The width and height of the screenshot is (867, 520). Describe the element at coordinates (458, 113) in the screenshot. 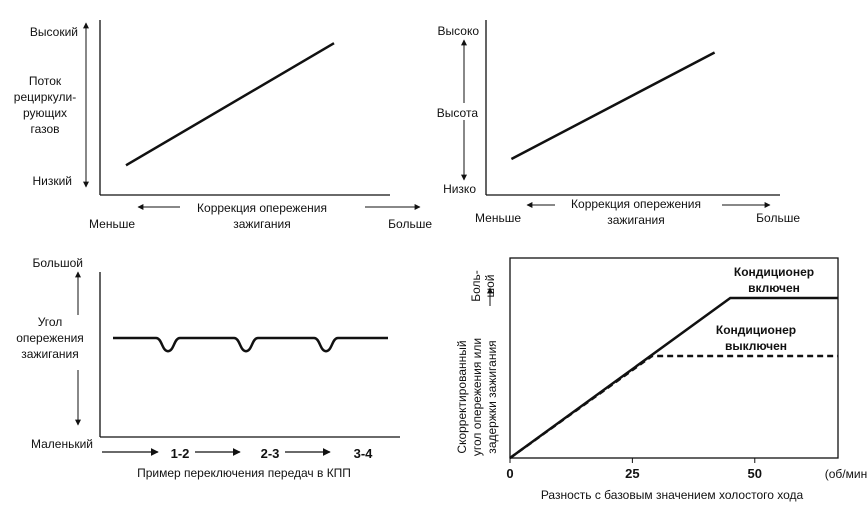

I see `y-mid-label: Высота` at that location.